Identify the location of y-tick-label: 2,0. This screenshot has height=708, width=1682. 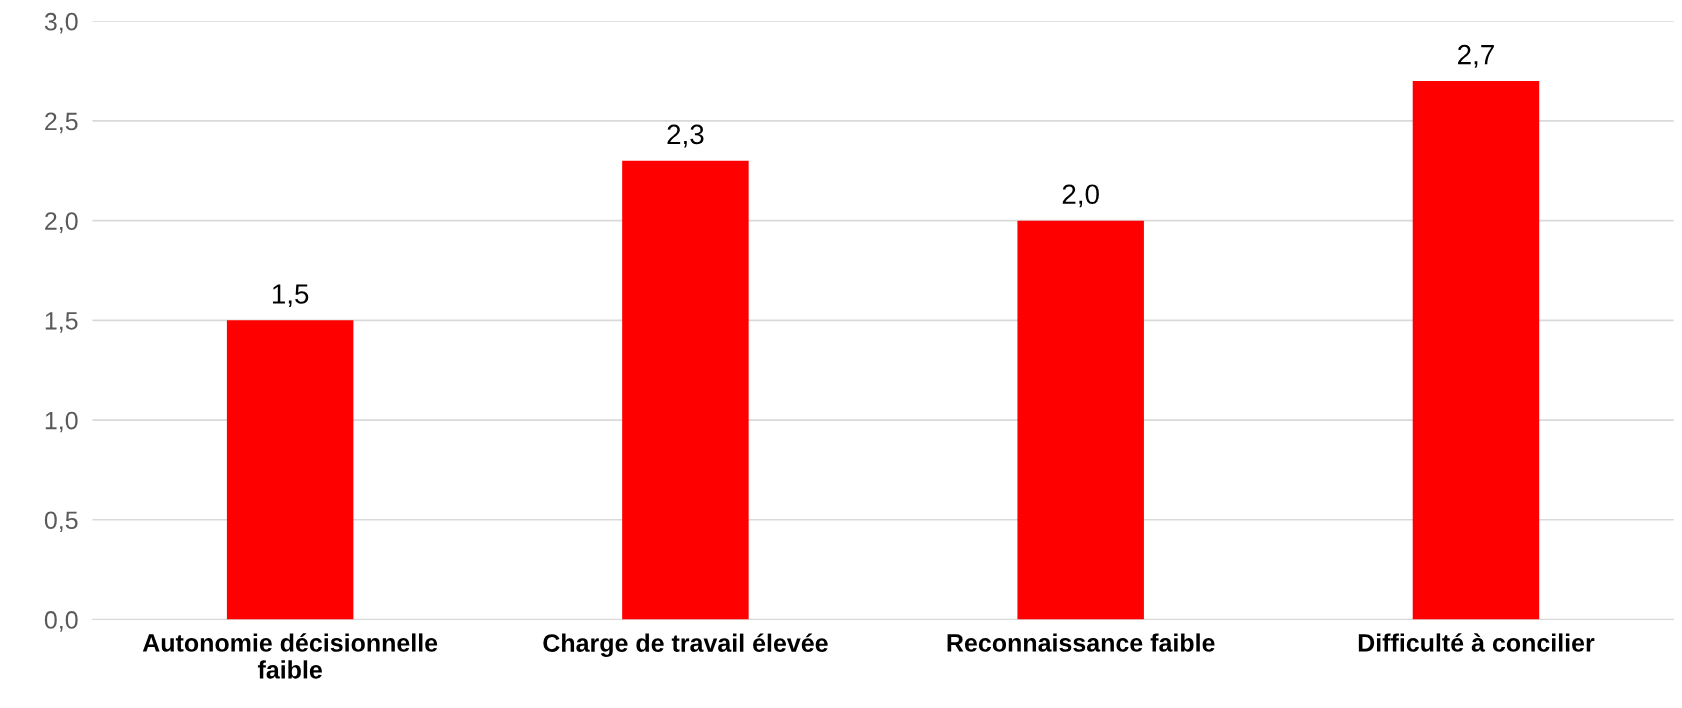
(61, 222).